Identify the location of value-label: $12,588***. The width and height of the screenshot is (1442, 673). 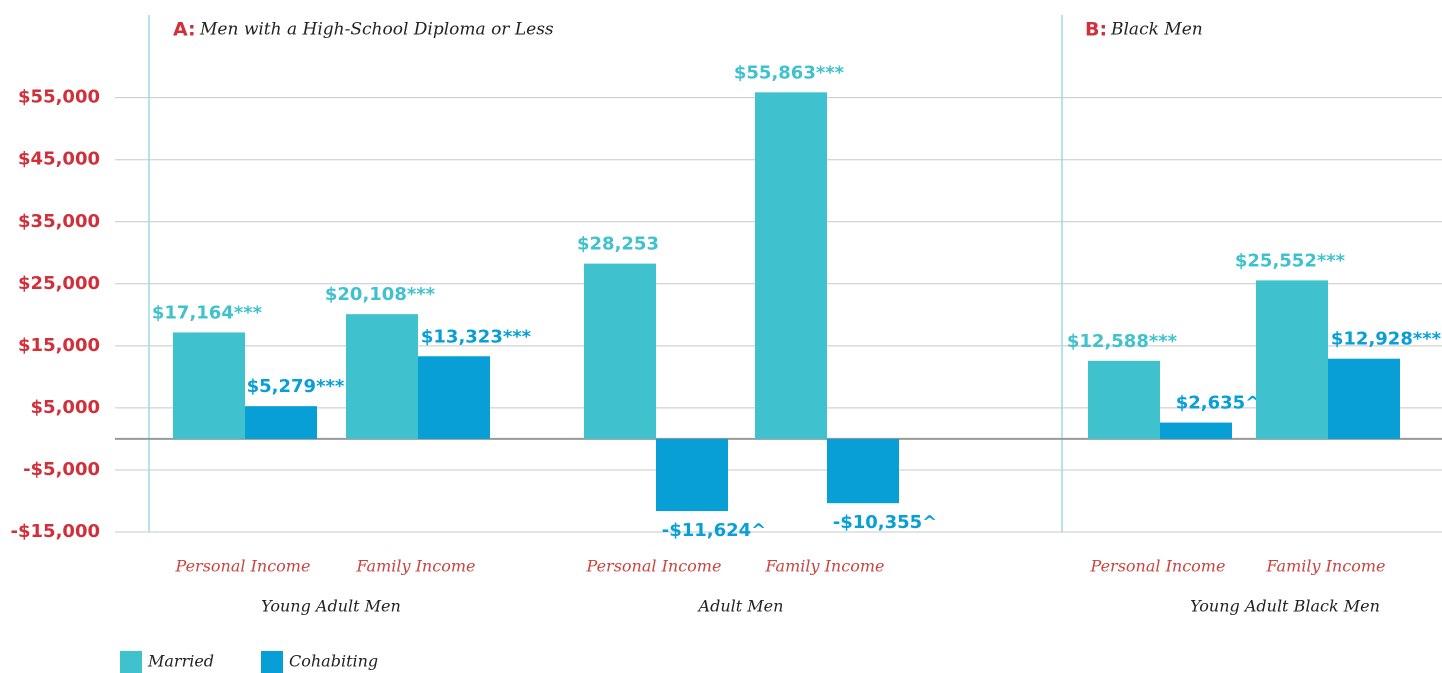
(1122, 341).